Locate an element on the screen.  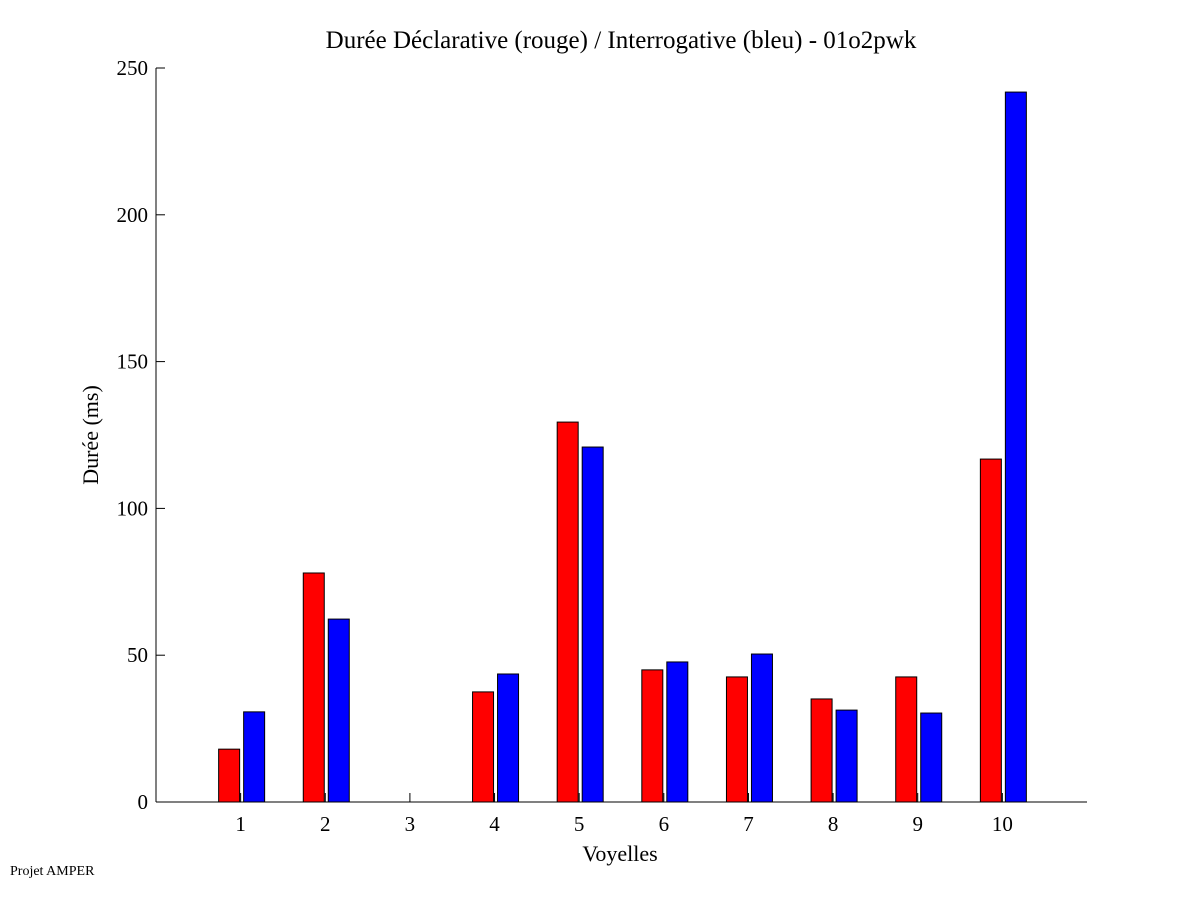
x-tick-label: 1 is located at coordinates (240, 824).